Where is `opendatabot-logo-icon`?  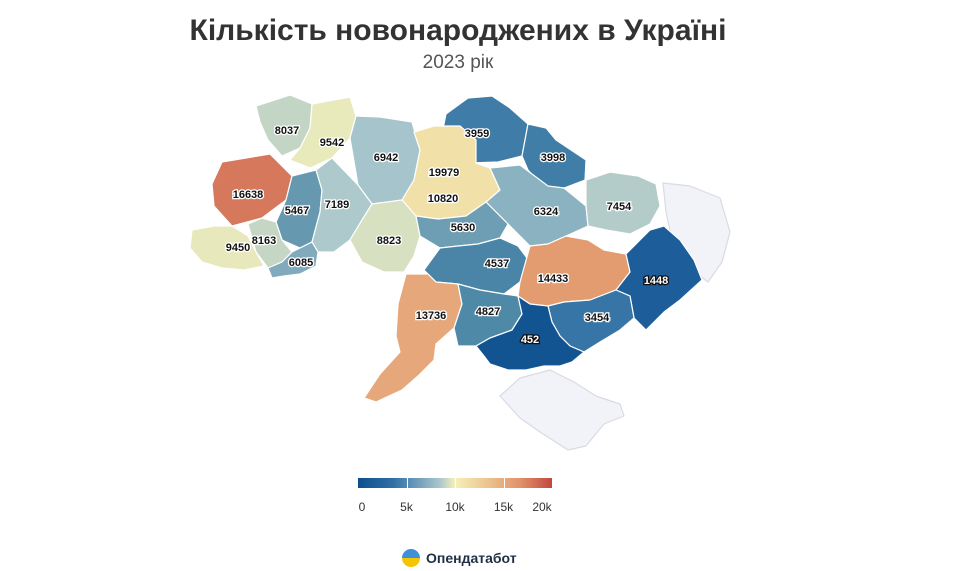 opendatabot-logo-icon is located at coordinates (411, 558).